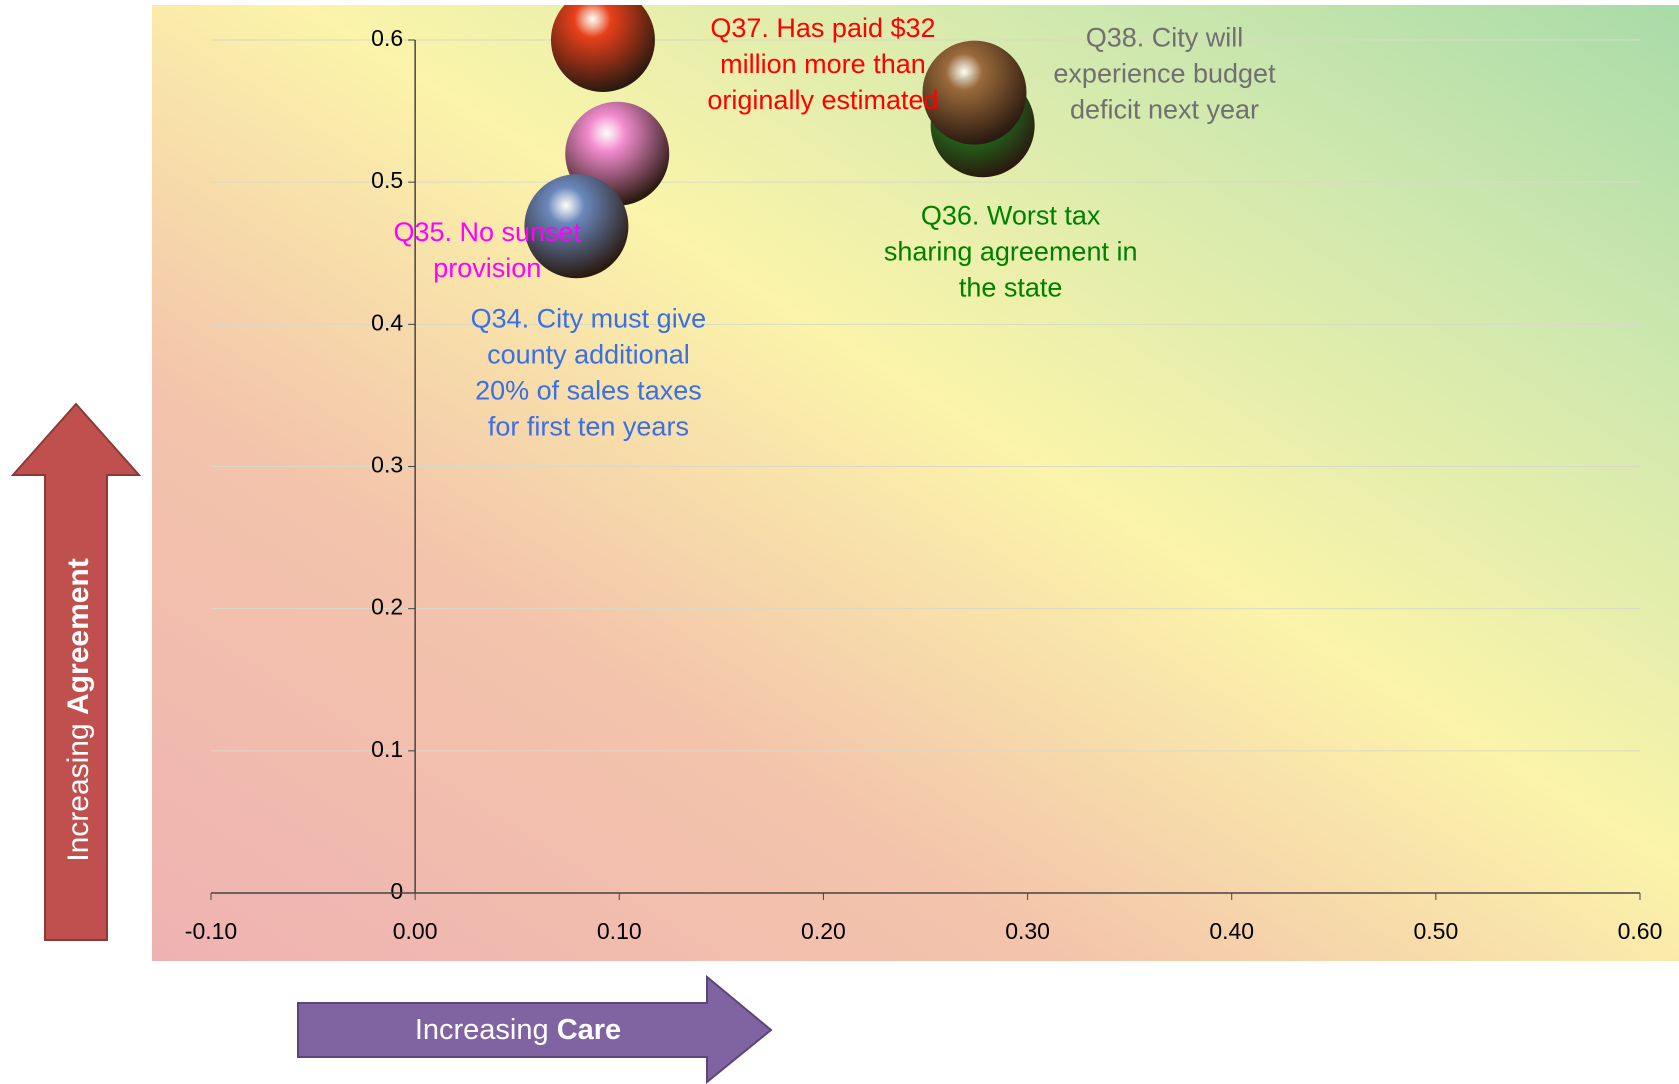 The image size is (1679, 1084). Describe the element at coordinates (823, 931) in the screenshot. I see `x-tick-label: 0.20` at that location.